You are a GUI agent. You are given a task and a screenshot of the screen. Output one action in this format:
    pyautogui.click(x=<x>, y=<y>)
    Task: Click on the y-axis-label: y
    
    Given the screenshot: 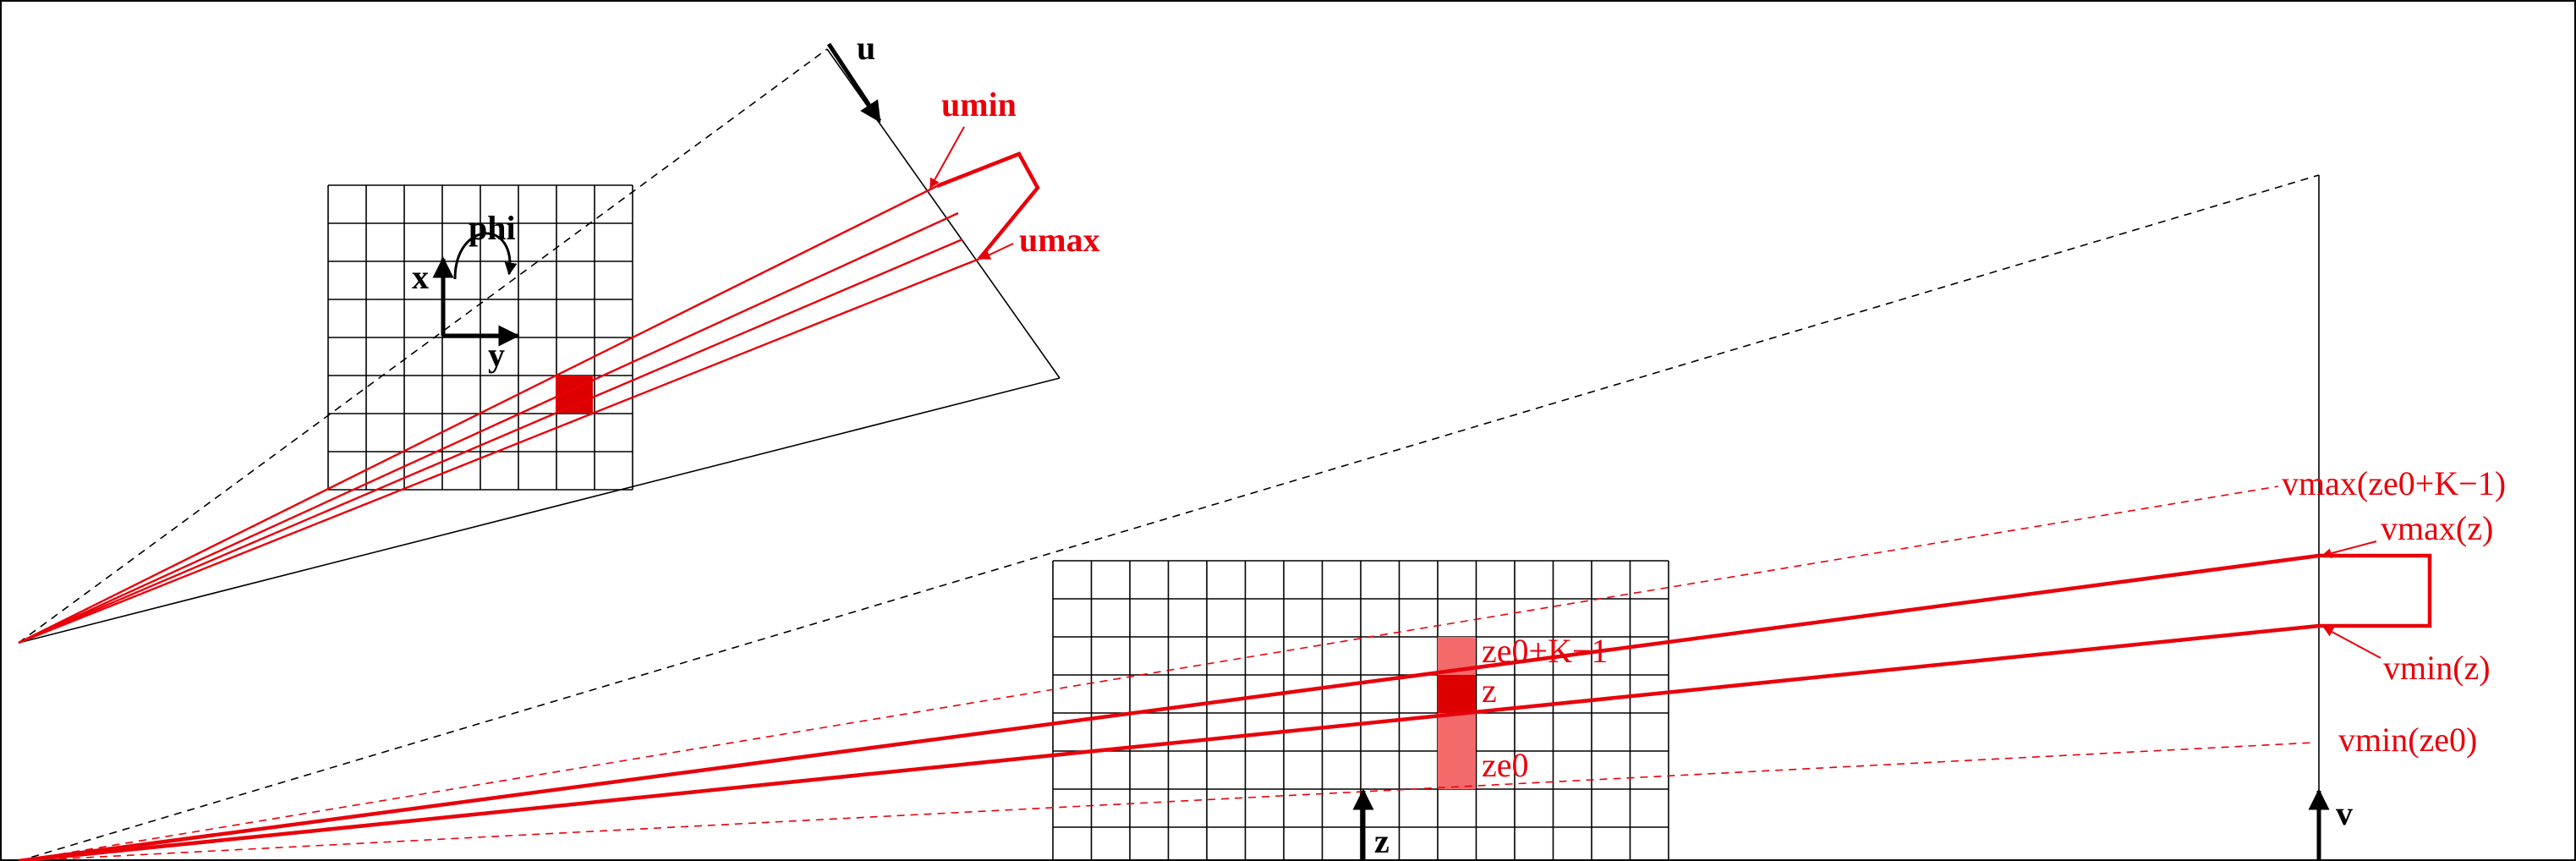 What is the action you would take?
    pyautogui.click(x=496, y=355)
    